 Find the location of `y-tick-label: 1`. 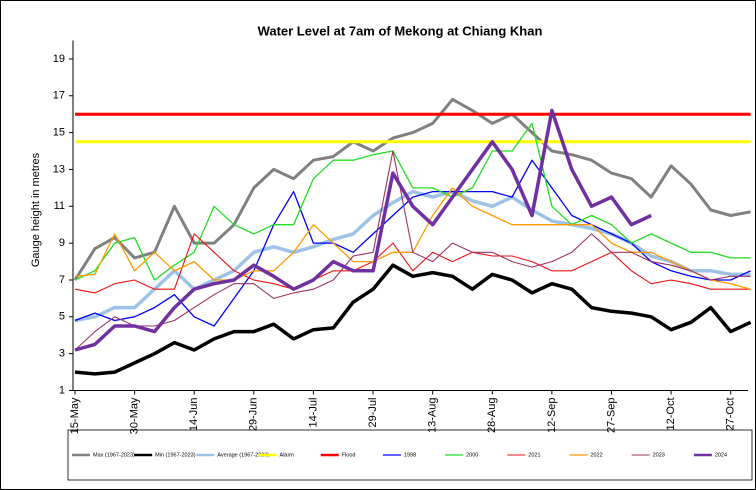

y-tick-label: 1 is located at coordinates (62, 390).